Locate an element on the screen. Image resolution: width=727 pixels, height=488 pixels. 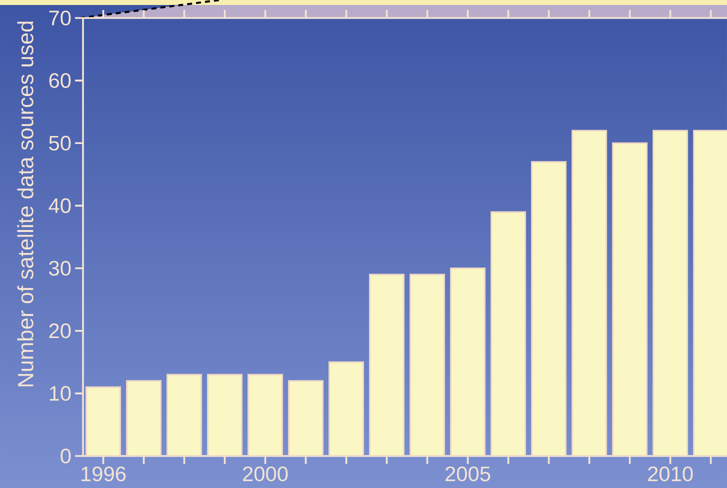
x-tick-label: 2010 is located at coordinates (670, 474).